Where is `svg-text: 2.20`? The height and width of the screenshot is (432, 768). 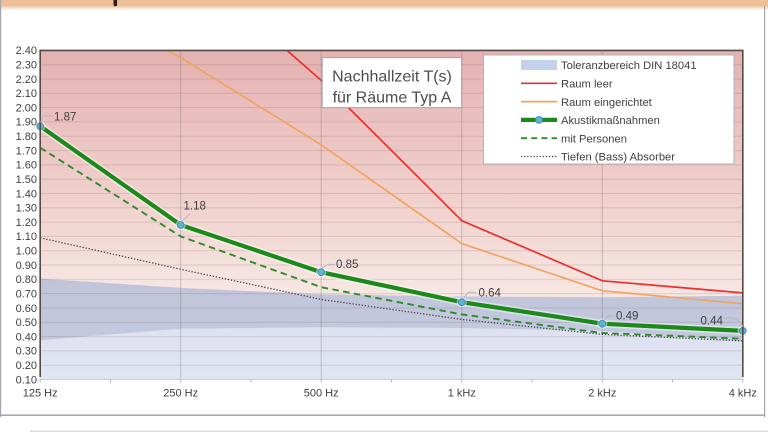 svg-text: 2.20 is located at coordinates (26, 80).